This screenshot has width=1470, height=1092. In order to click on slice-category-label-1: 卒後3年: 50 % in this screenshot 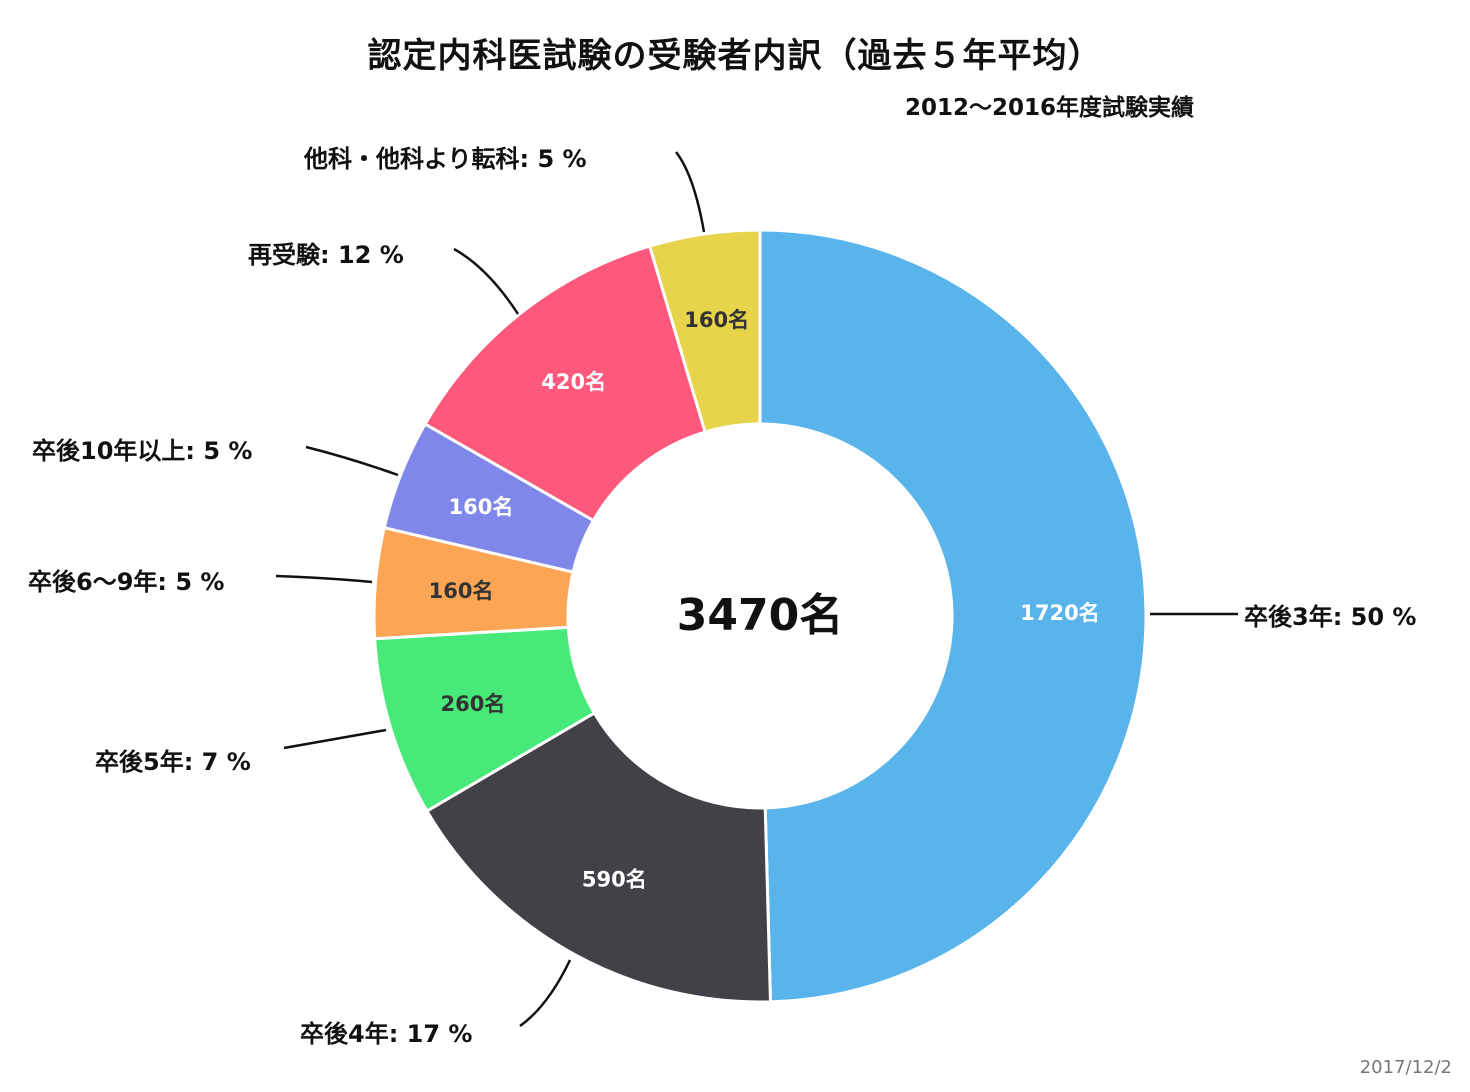, I will do `click(1330, 617)`.